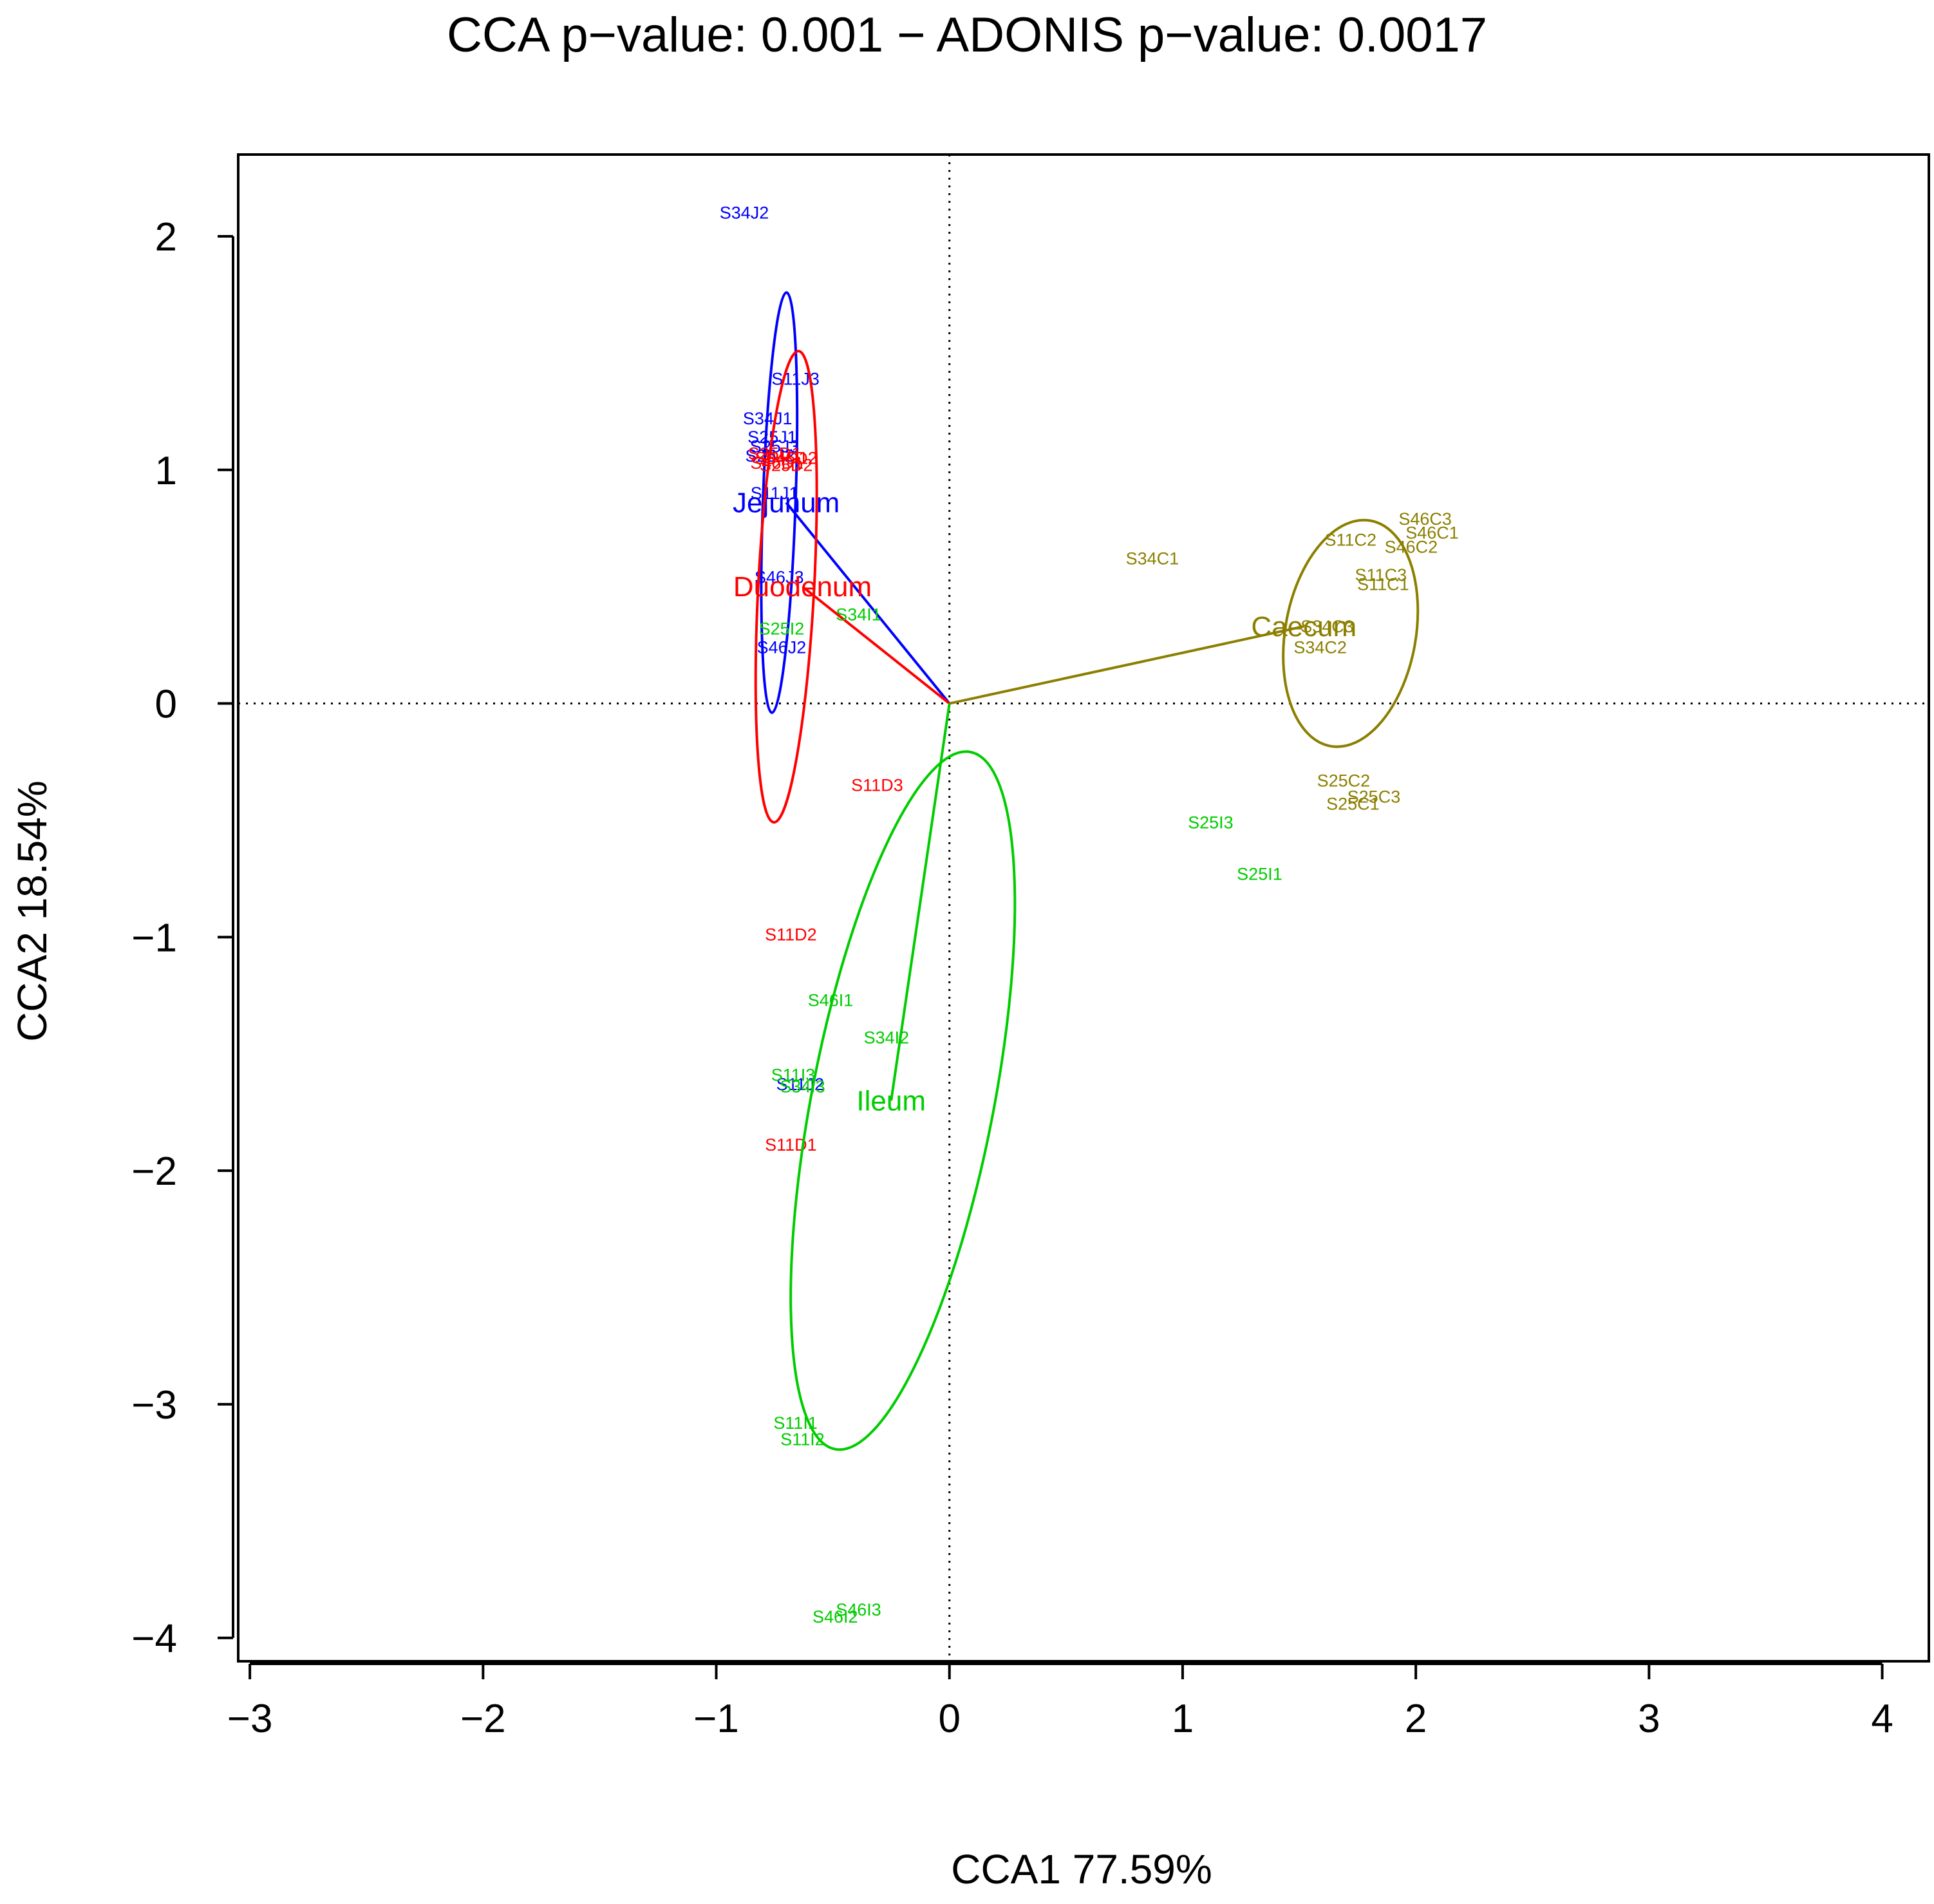 The width and height of the screenshot is (1934, 1904). Describe the element at coordinates (877, 785) in the screenshot. I see `point-label-s11d3: S11D3` at that location.